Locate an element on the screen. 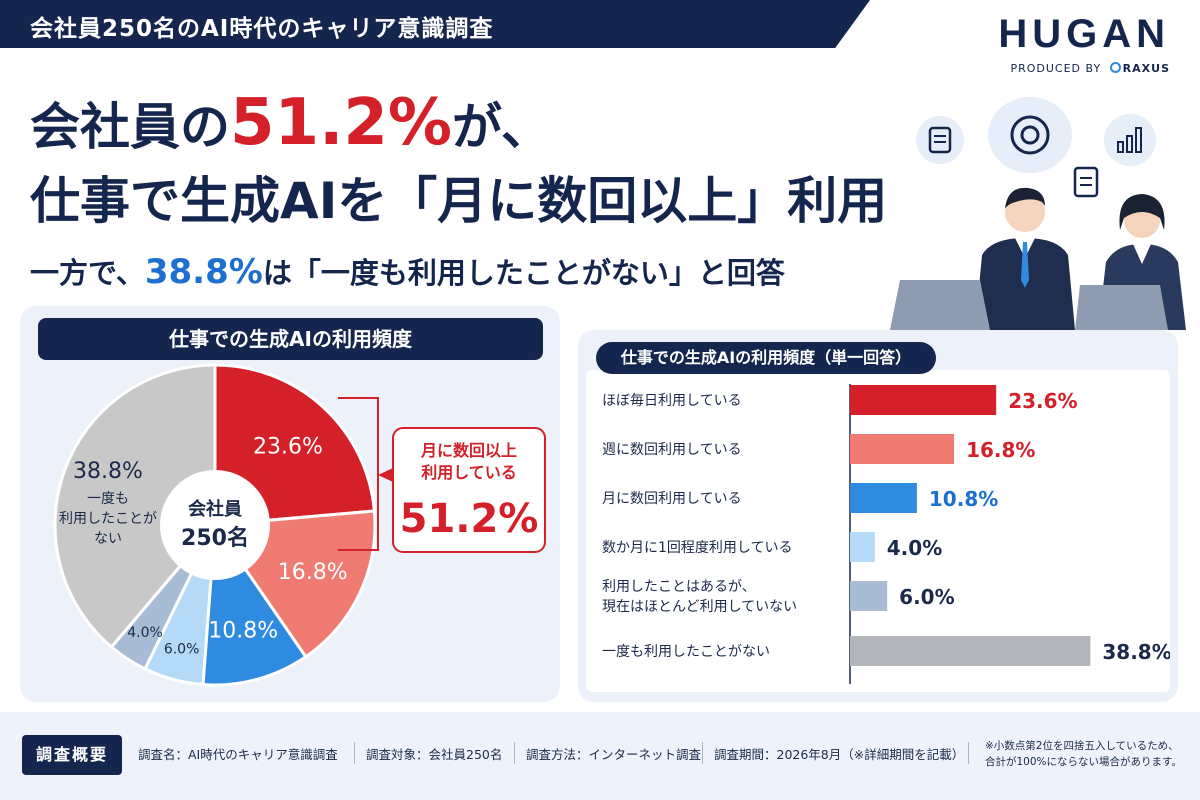  headline-pre: 会社員の is located at coordinates (130, 127).